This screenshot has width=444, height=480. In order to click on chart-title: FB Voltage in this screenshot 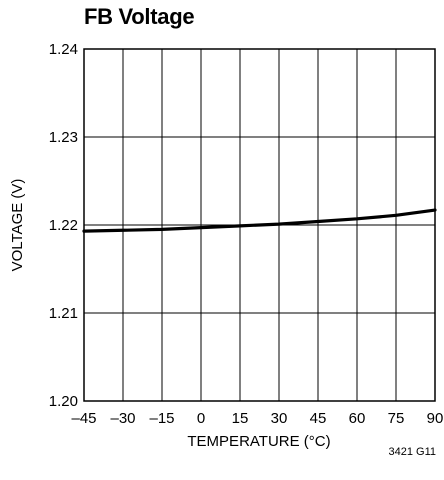, I will do `click(139, 16)`.